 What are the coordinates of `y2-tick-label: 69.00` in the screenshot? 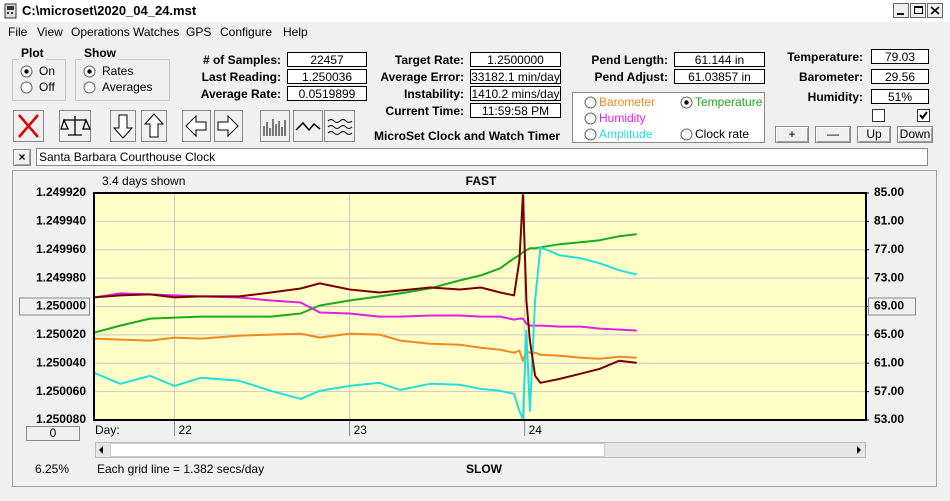 It's located at (889, 306).